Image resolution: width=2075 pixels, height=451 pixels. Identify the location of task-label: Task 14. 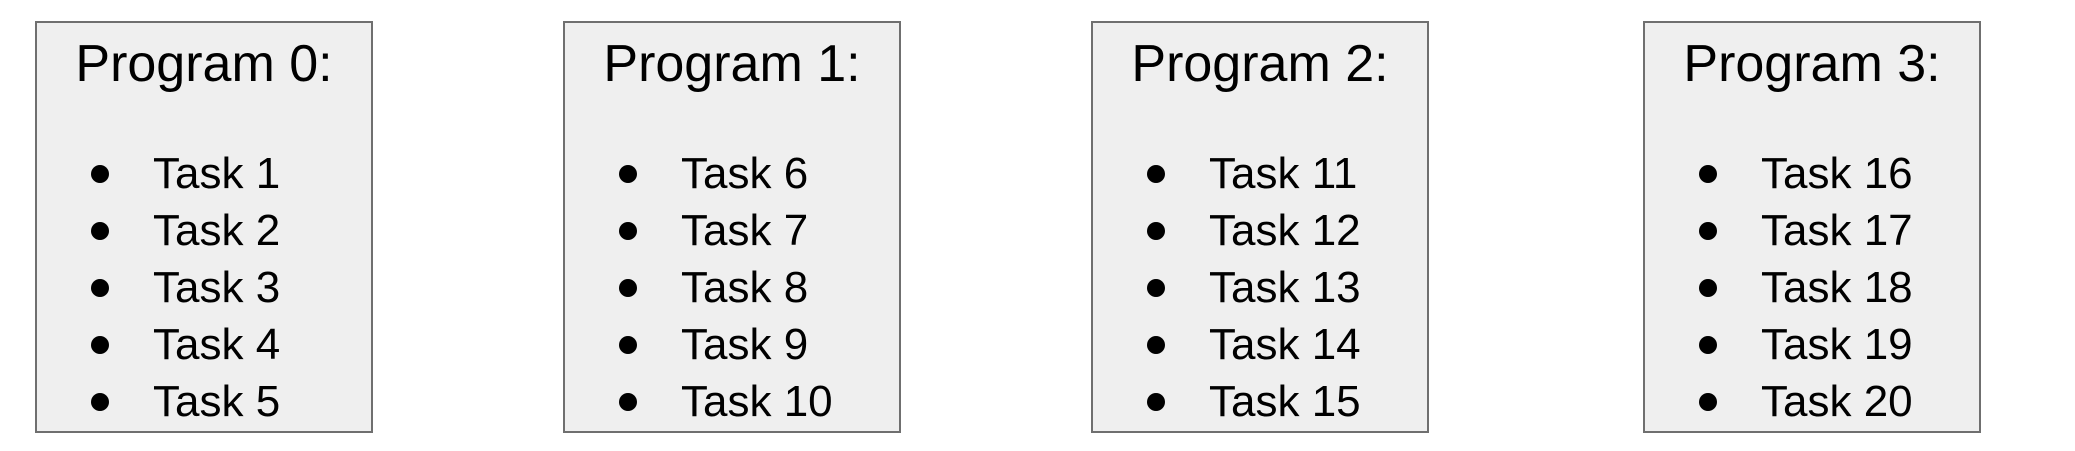
(1285, 344).